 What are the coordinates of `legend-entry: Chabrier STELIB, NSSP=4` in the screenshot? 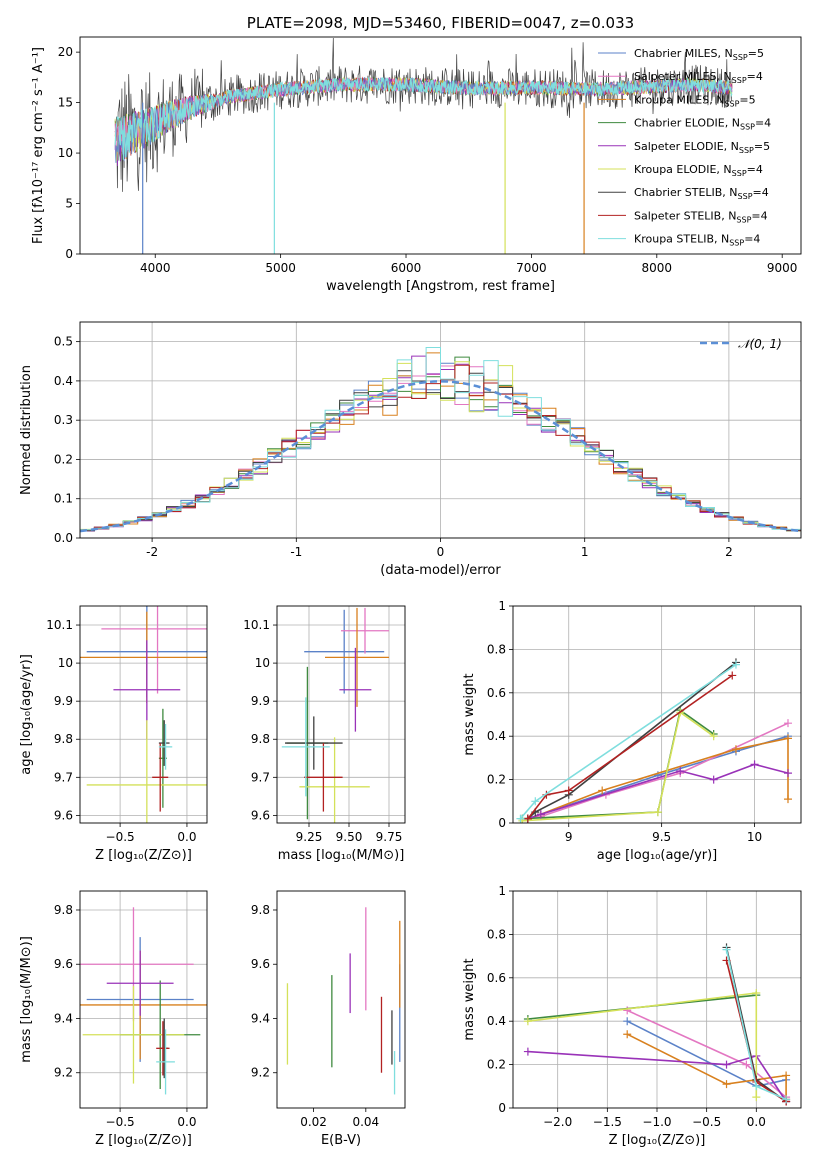 It's located at (701, 193).